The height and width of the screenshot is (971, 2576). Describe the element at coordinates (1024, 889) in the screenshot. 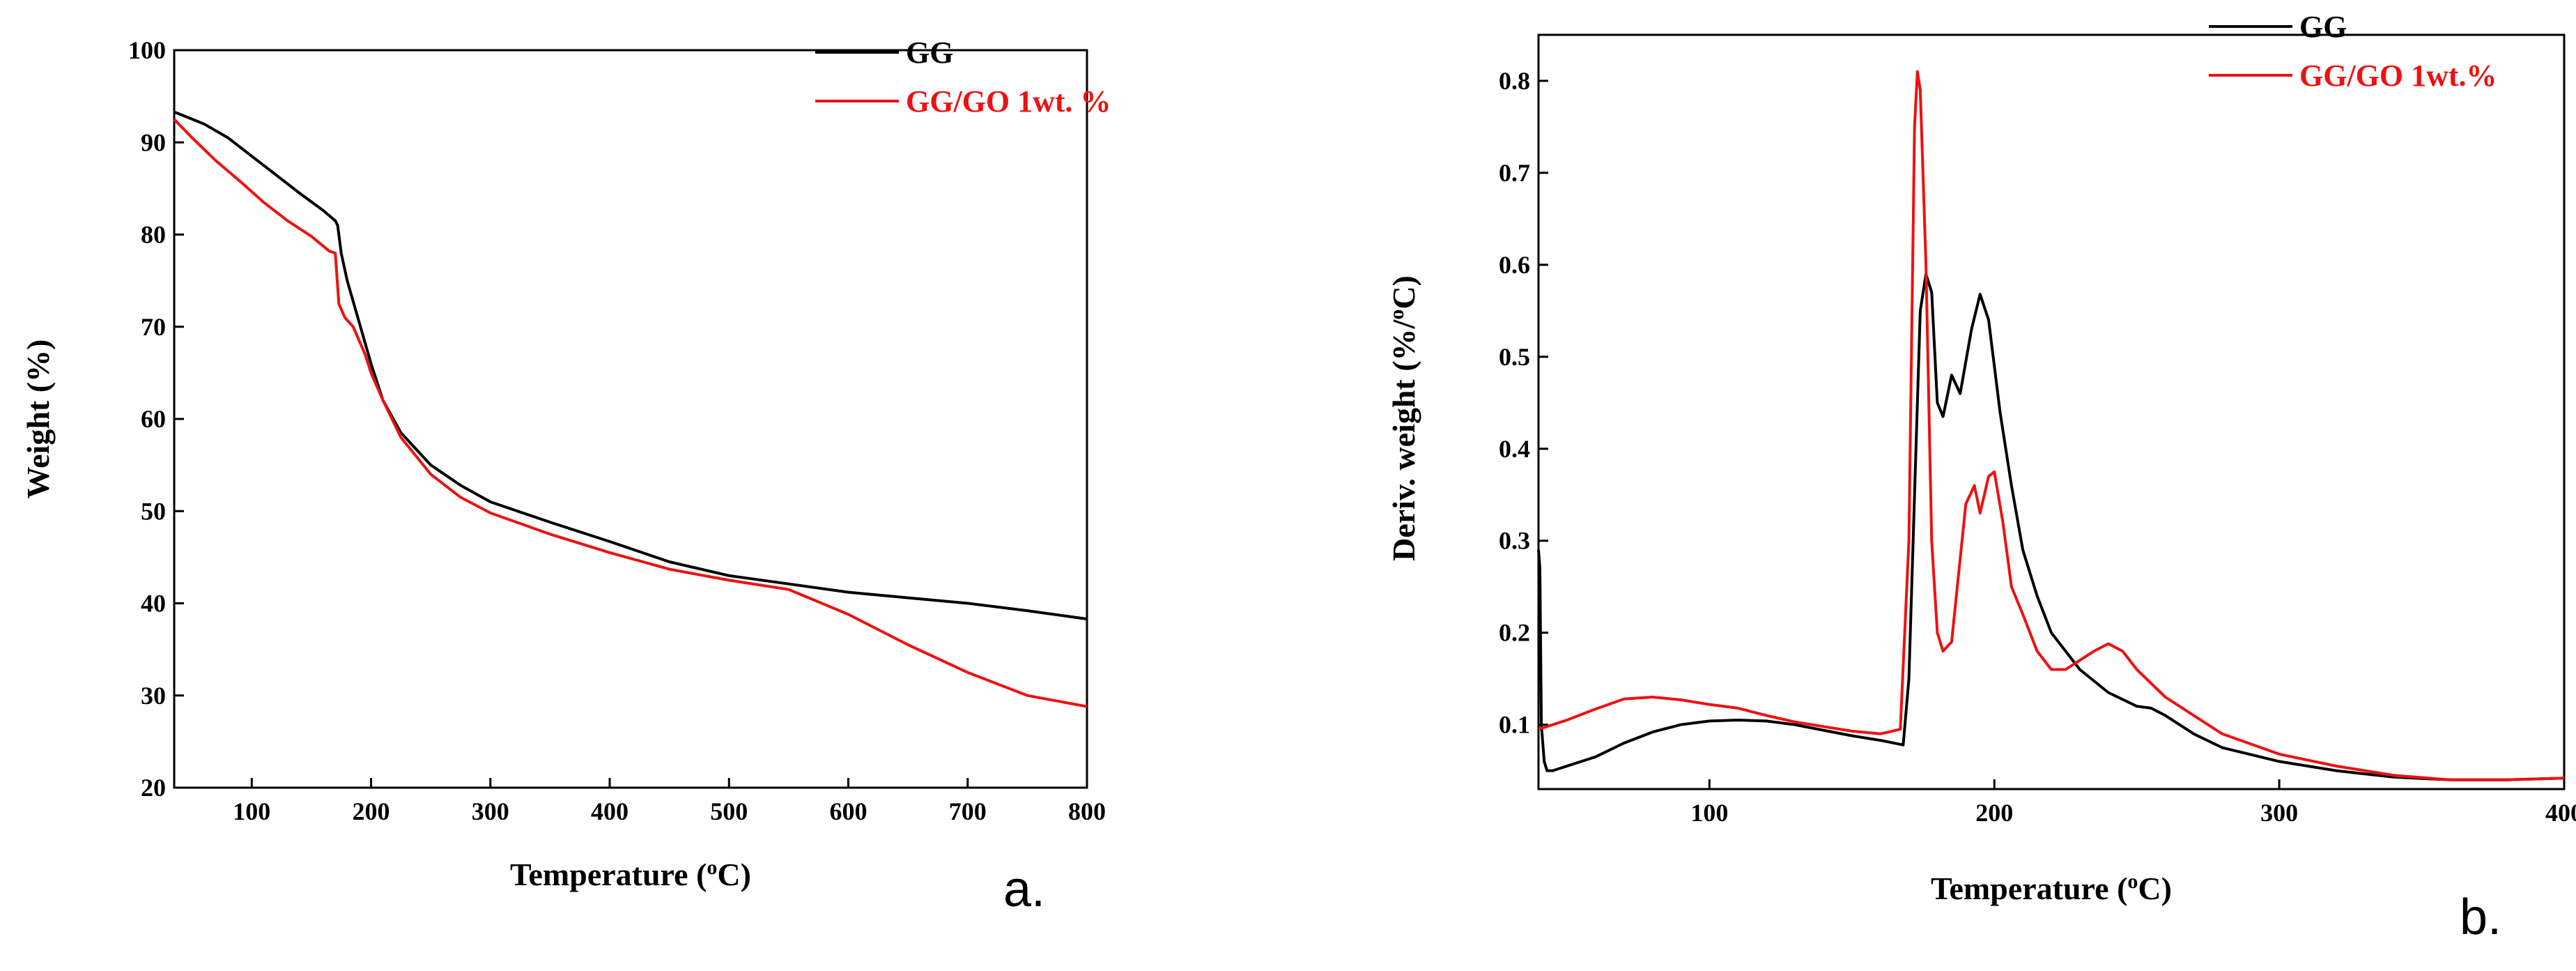

I see `chart-a-panel-label: a.` at that location.